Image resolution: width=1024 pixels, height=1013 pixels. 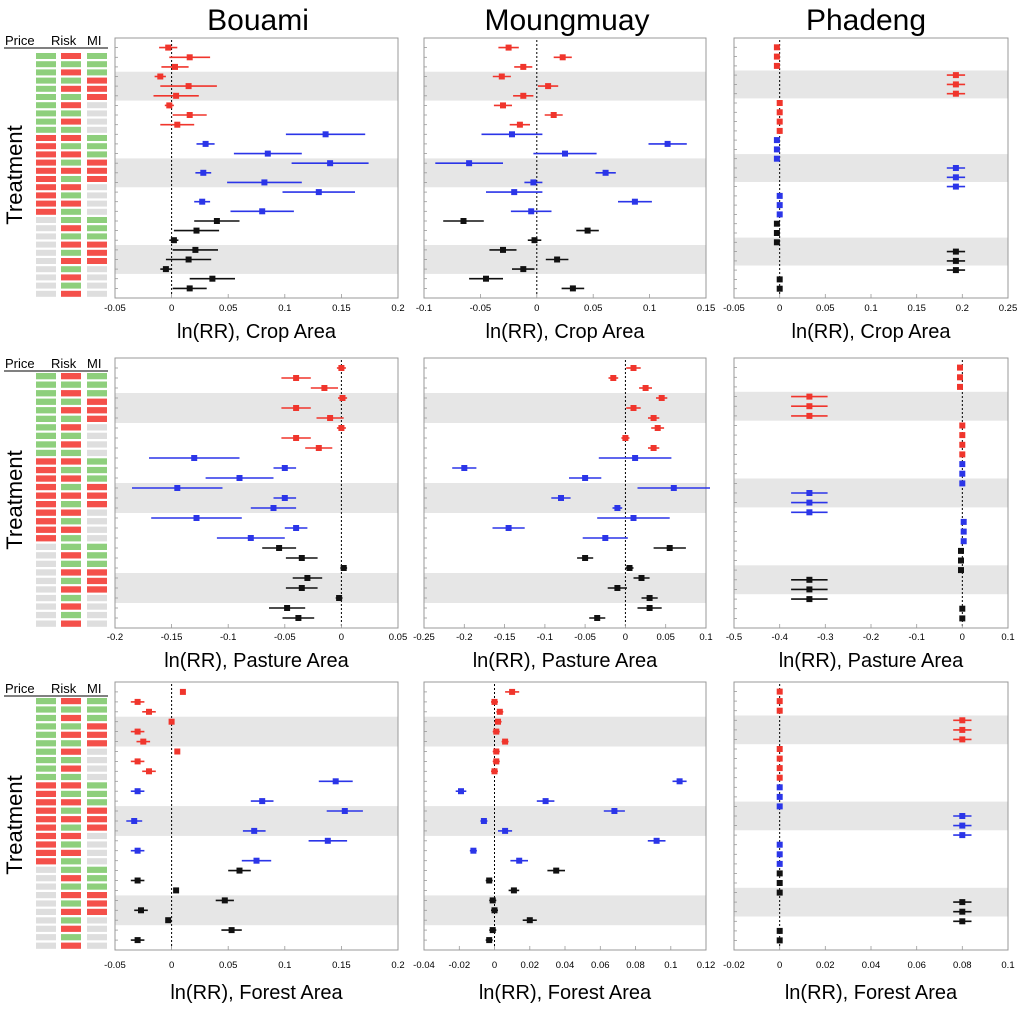 What do you see at coordinates (171, 965) in the screenshot?
I see `x-tick-label: 0` at bounding box center [171, 965].